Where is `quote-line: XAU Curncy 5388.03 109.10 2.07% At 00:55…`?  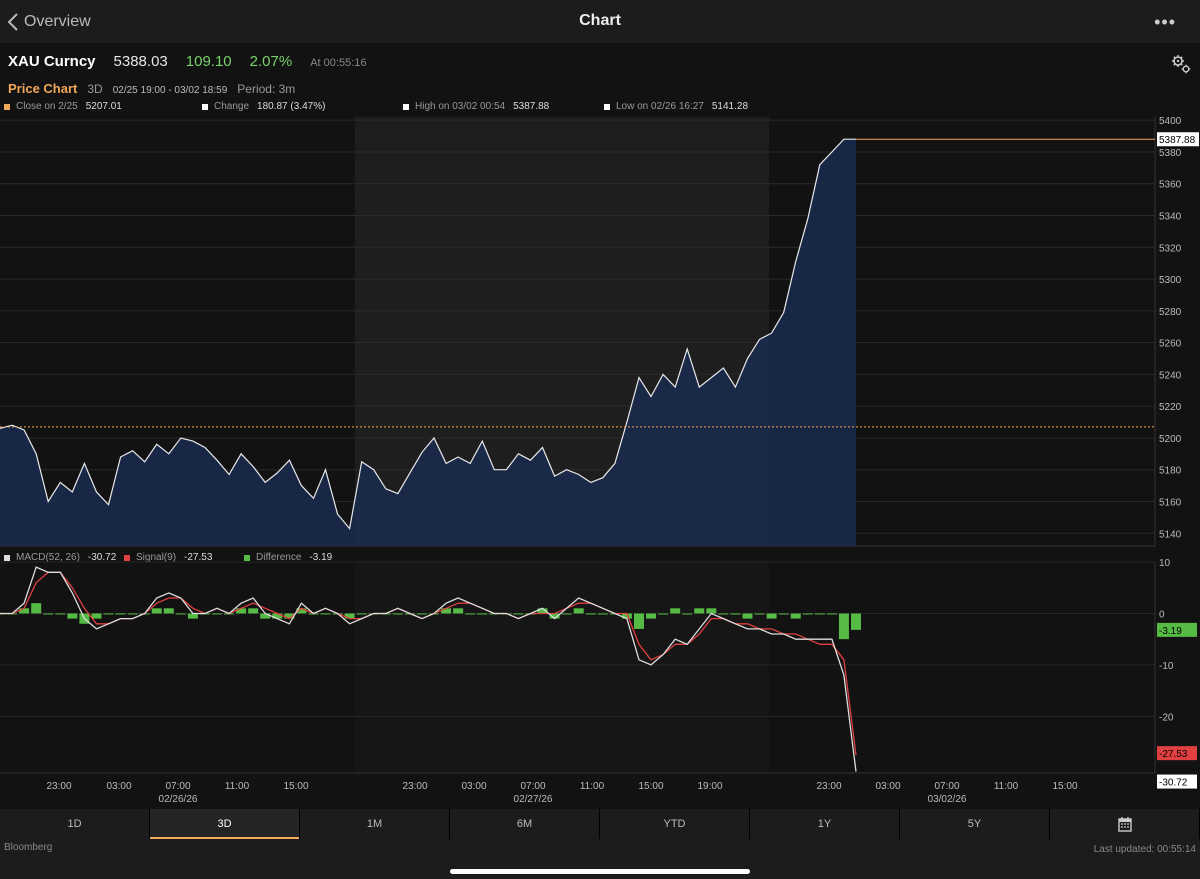 quote-line: XAU Curncy 5388.03 109.10 2.07% At 00:55… is located at coordinates (187, 63).